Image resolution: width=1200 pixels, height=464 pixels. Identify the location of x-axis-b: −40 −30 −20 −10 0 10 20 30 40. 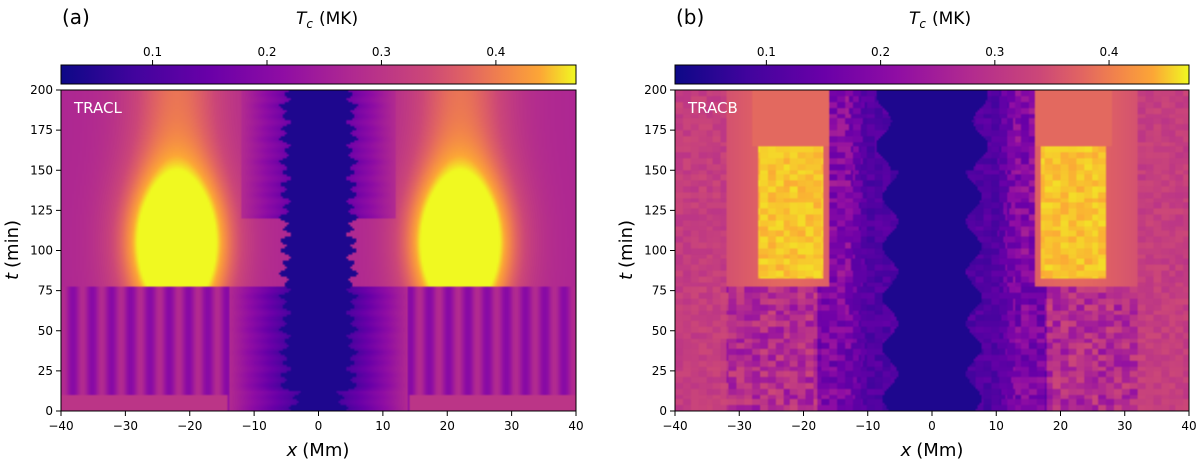
(929, 422).